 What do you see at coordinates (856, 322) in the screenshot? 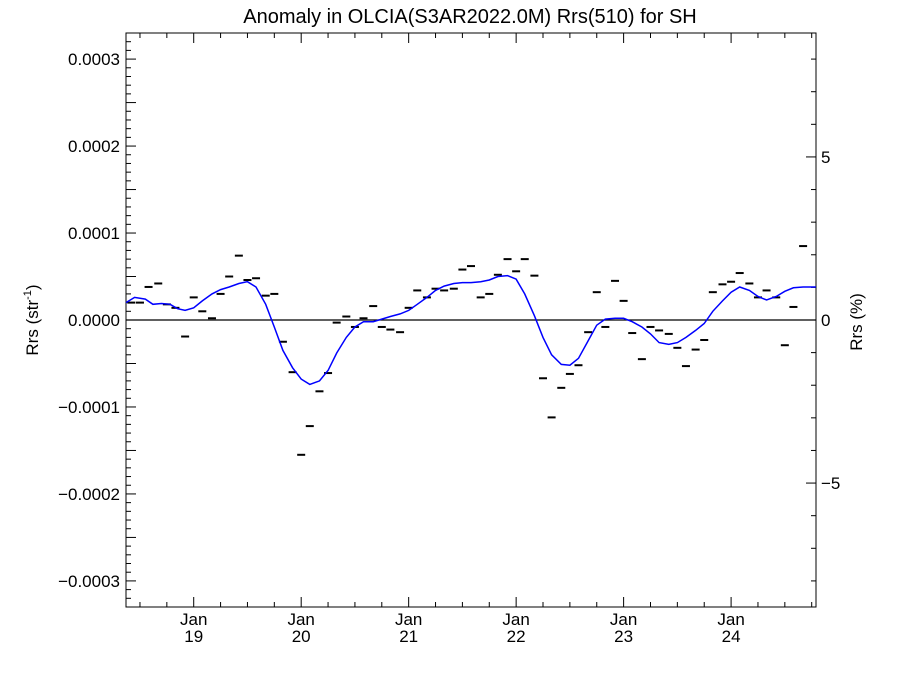
I see `y2-axis-label: Rrs (%)` at bounding box center [856, 322].